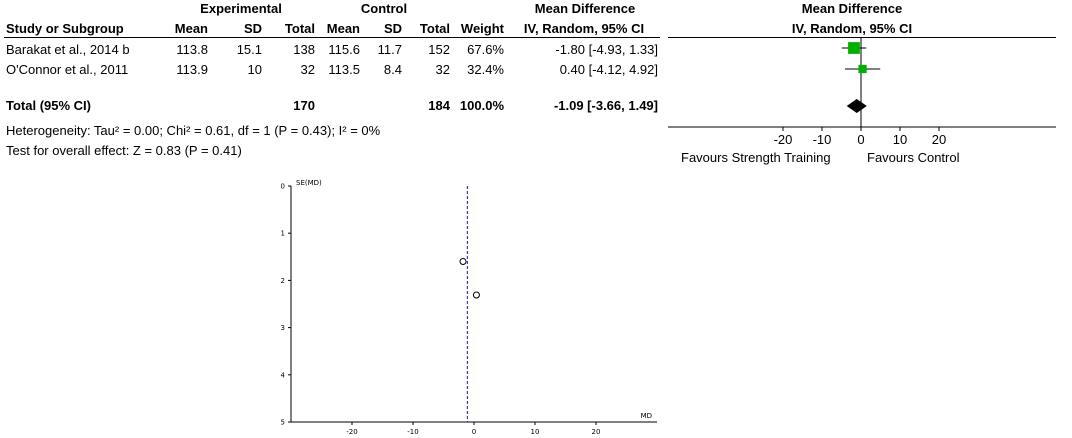 The width and height of the screenshot is (1072, 438). I want to click on funnel-y-axis-label: SE(MD), so click(309, 183).